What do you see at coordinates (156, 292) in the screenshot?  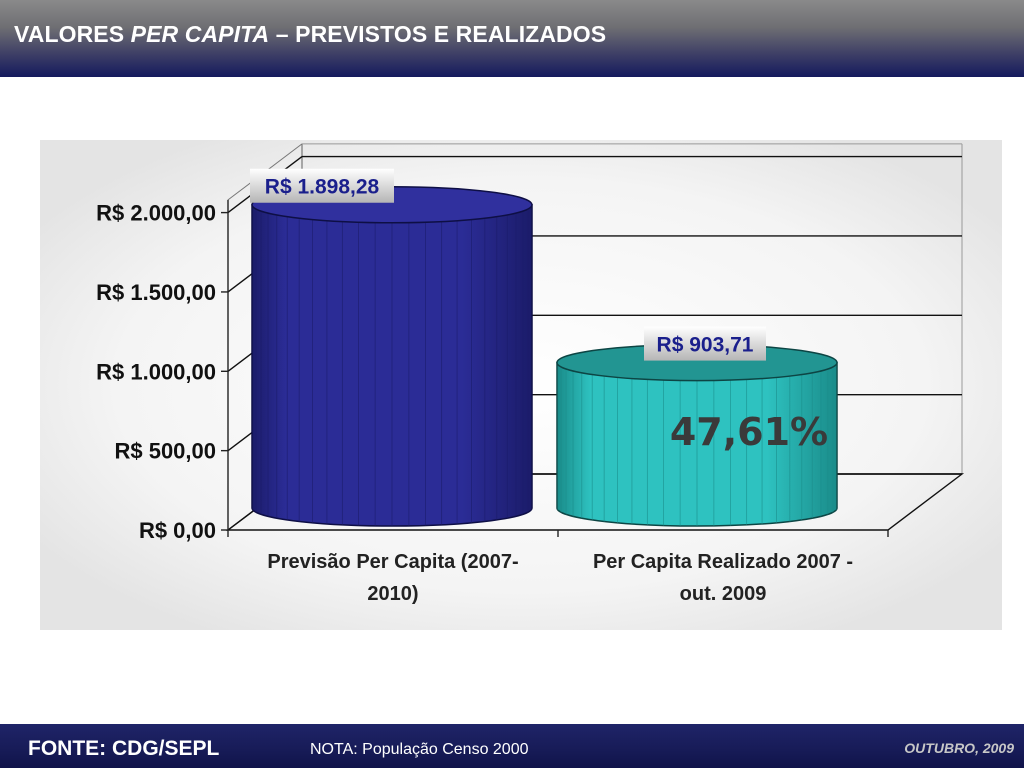 I see `y-tick-label: R$ 1.500,00` at bounding box center [156, 292].